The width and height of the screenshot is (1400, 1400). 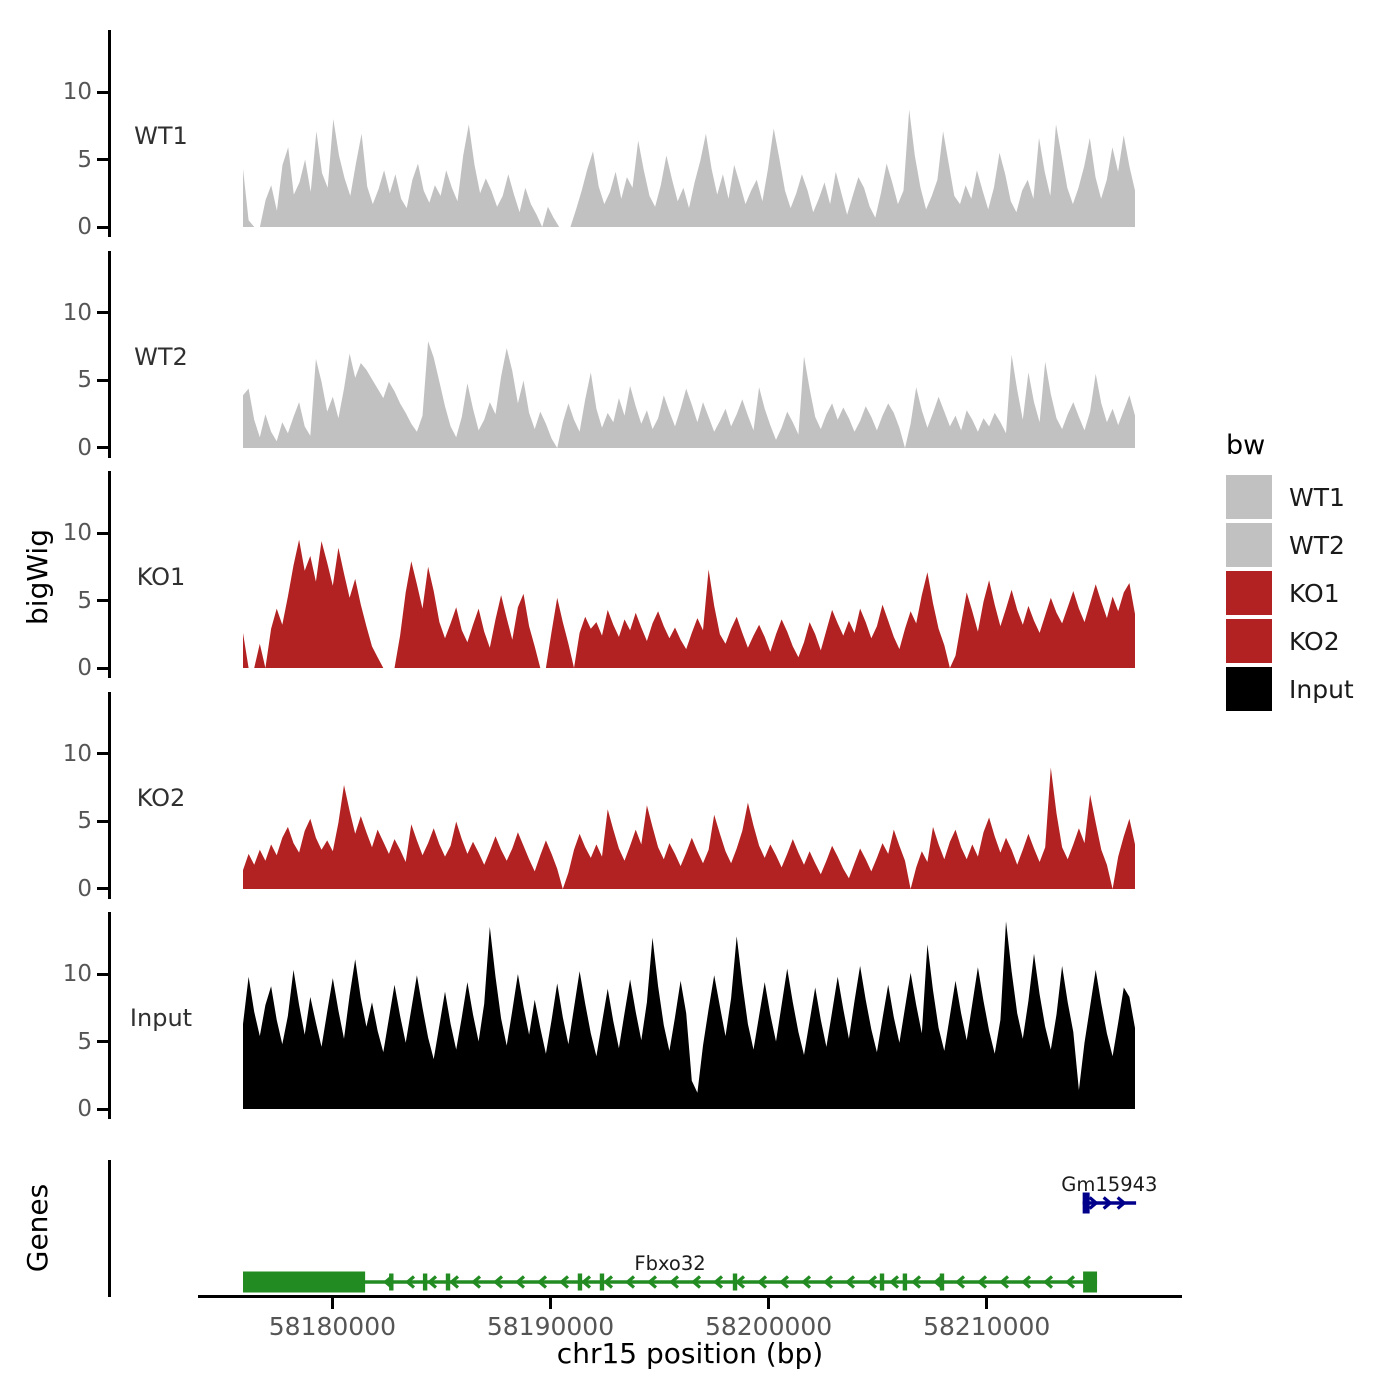 I want to click on x-tick-label: 58200000, so click(x=768, y=1326).